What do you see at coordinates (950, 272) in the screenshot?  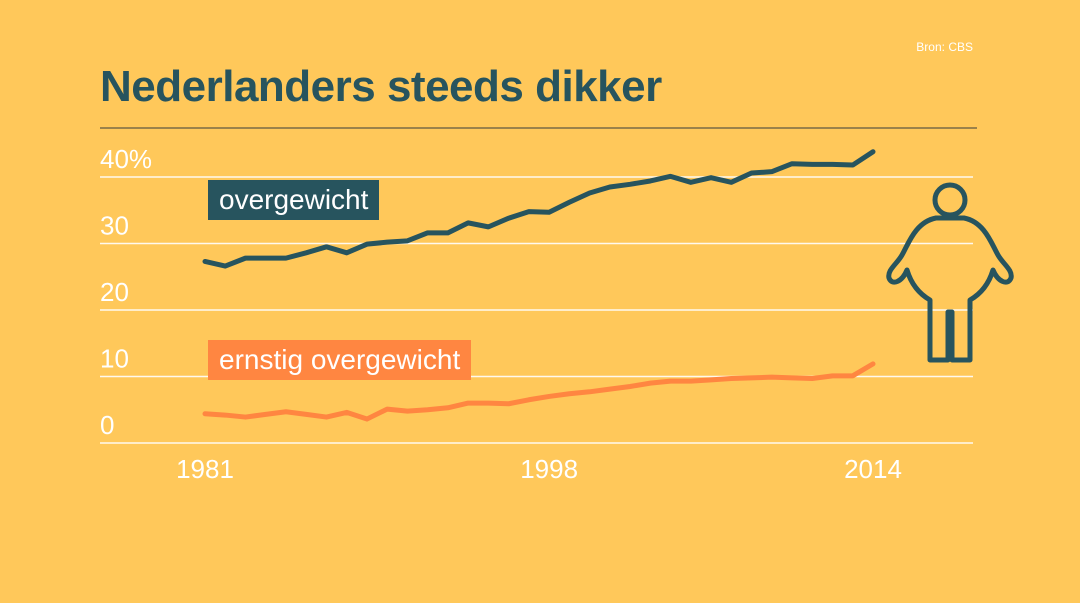 I see `obese-person-icon` at bounding box center [950, 272].